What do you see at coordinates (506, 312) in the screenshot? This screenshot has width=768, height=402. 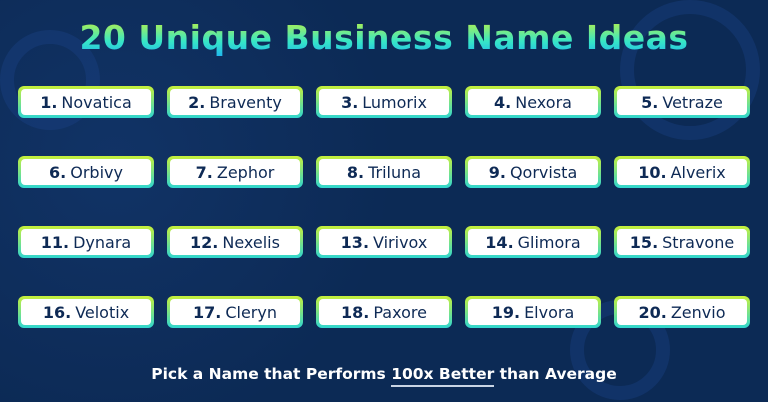 I see `name-number: 19.` at bounding box center [506, 312].